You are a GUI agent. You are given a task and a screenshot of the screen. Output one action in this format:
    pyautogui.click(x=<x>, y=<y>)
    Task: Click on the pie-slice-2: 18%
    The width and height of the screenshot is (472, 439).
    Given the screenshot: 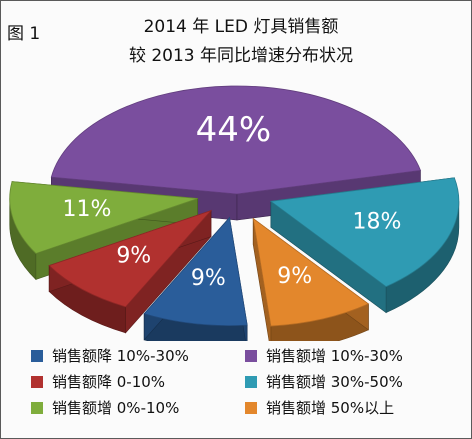 What is the action you would take?
    pyautogui.click(x=364, y=245)
    